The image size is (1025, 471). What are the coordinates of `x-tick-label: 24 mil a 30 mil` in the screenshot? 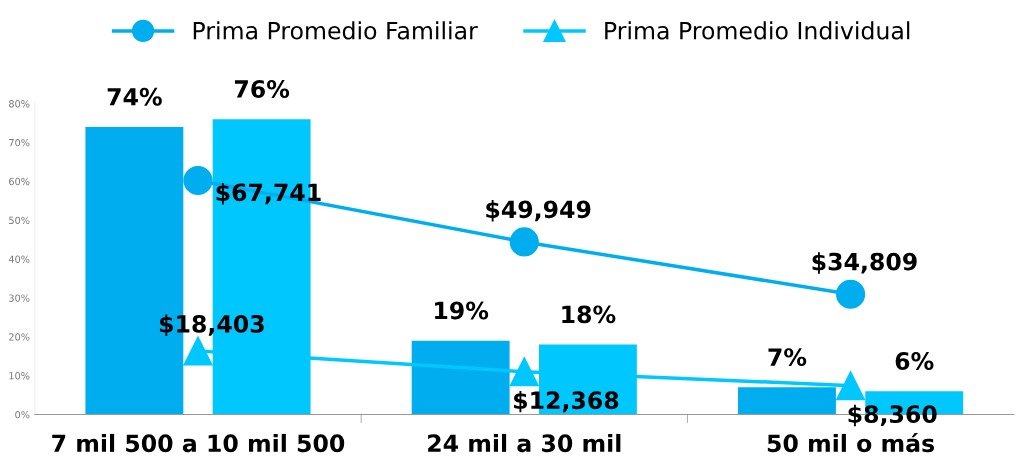 It's located at (524, 443).